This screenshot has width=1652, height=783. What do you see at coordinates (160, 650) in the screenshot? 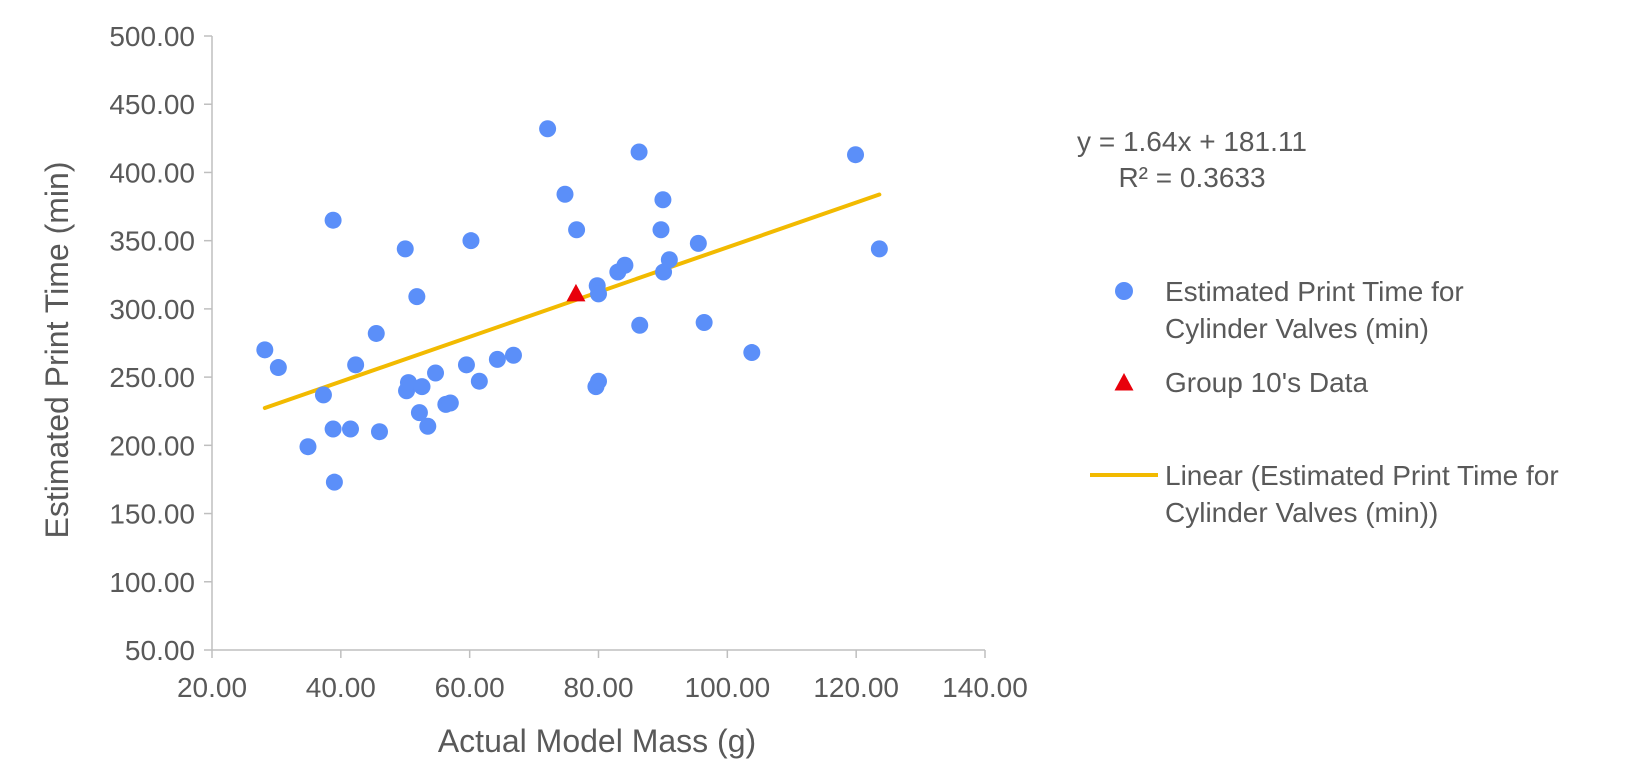
I see `y-tick-label: 50.00` at bounding box center [160, 650].